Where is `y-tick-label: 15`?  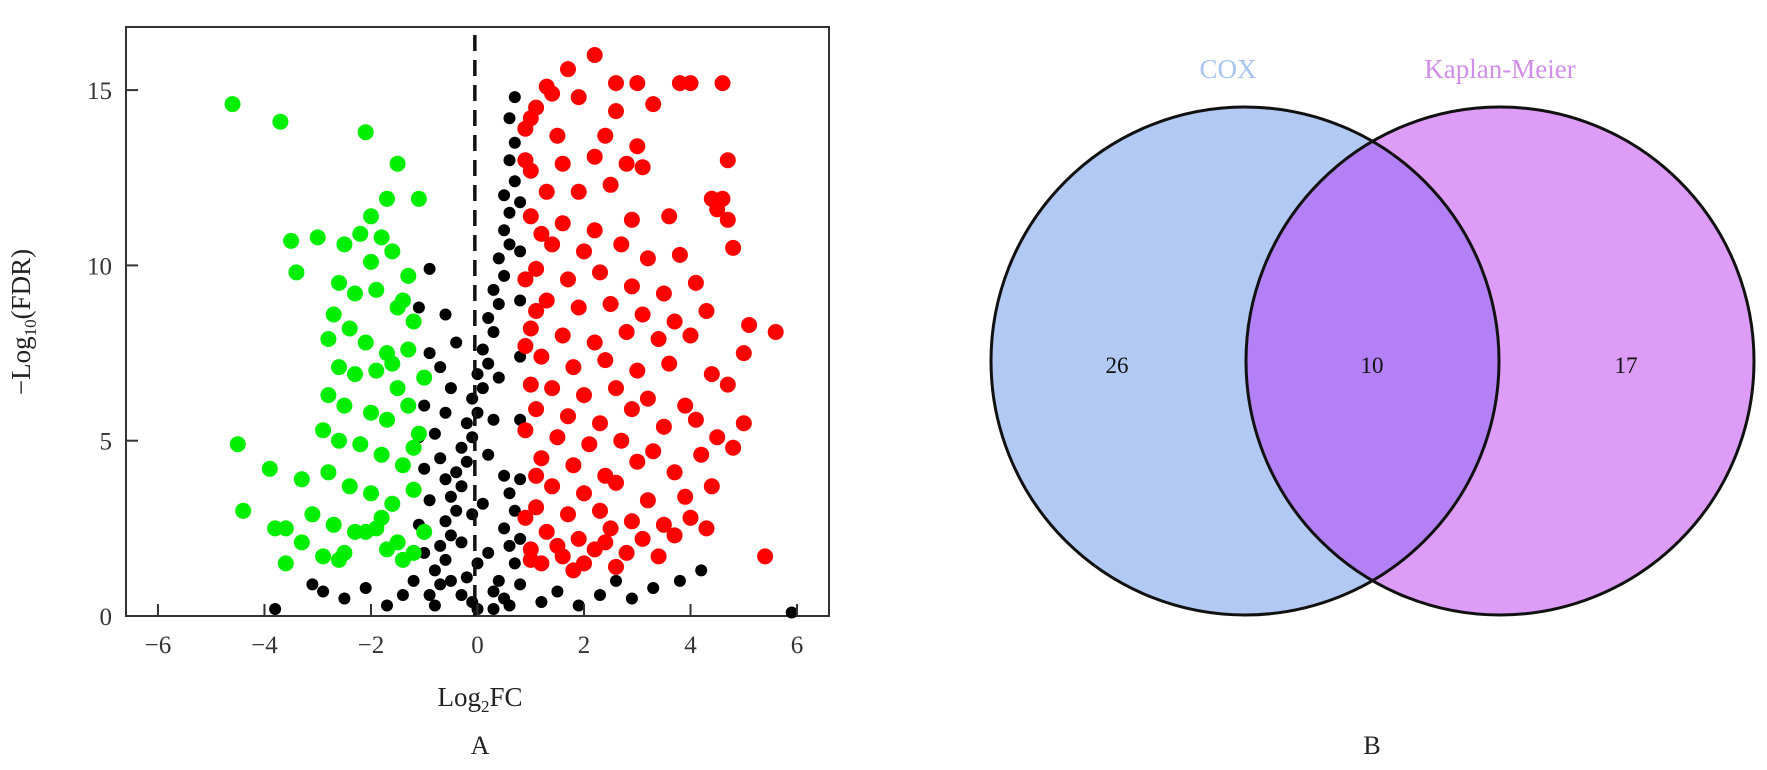
y-tick-label: 15 is located at coordinates (99, 91).